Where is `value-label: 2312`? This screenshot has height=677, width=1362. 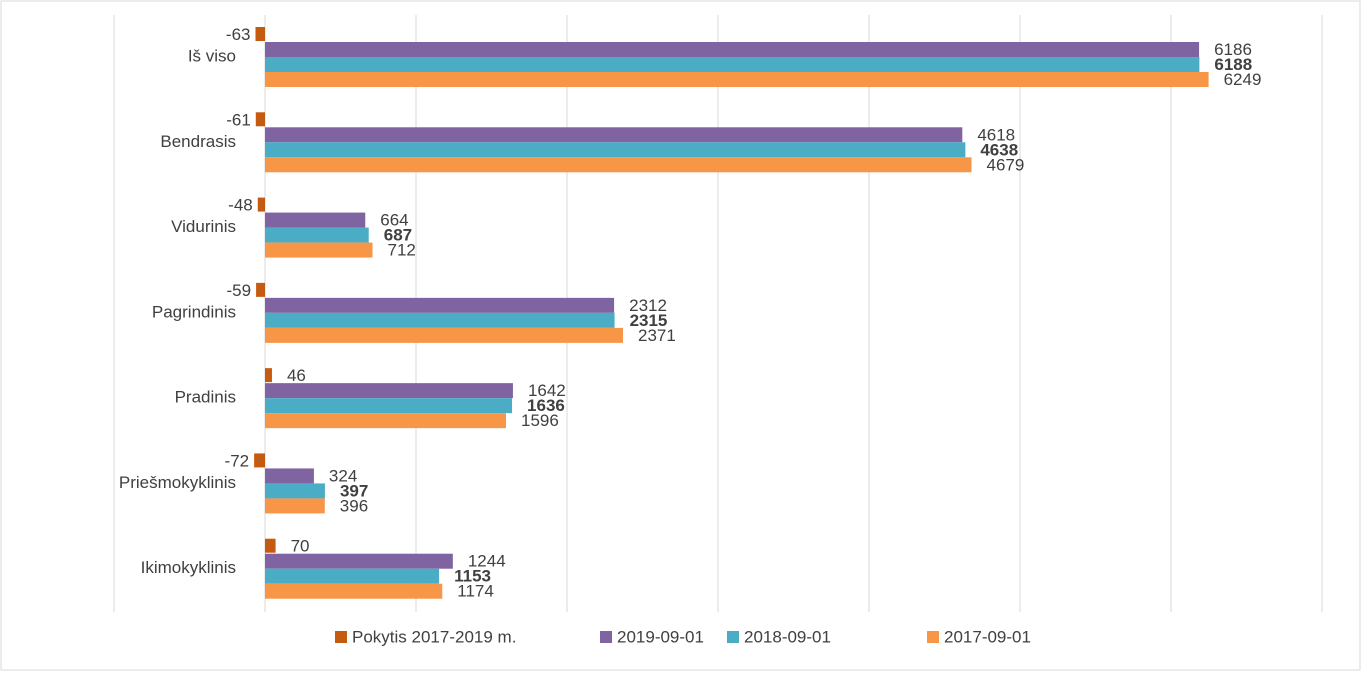 value-label: 2312 is located at coordinates (648, 305).